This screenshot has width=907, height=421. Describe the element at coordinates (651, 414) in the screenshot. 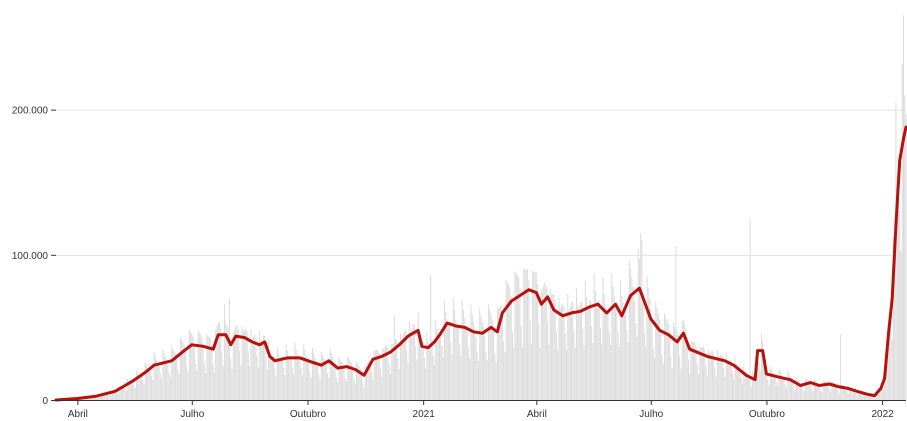

I see `x-tick-label: Julho` at that location.